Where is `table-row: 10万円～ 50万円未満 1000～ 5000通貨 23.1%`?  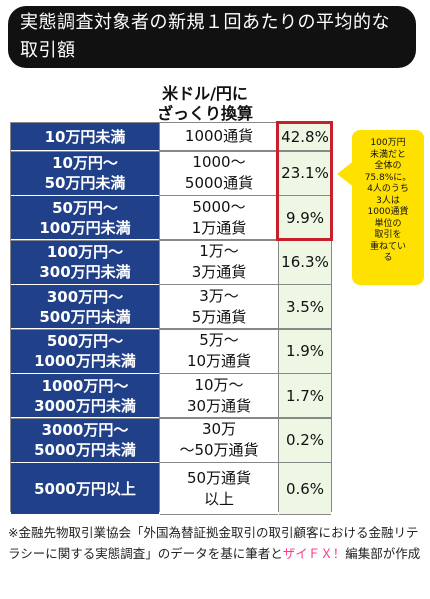
table-row: 10万円～ 50万円未満 1000～ 5000通貨 23.1% is located at coordinates (171, 173).